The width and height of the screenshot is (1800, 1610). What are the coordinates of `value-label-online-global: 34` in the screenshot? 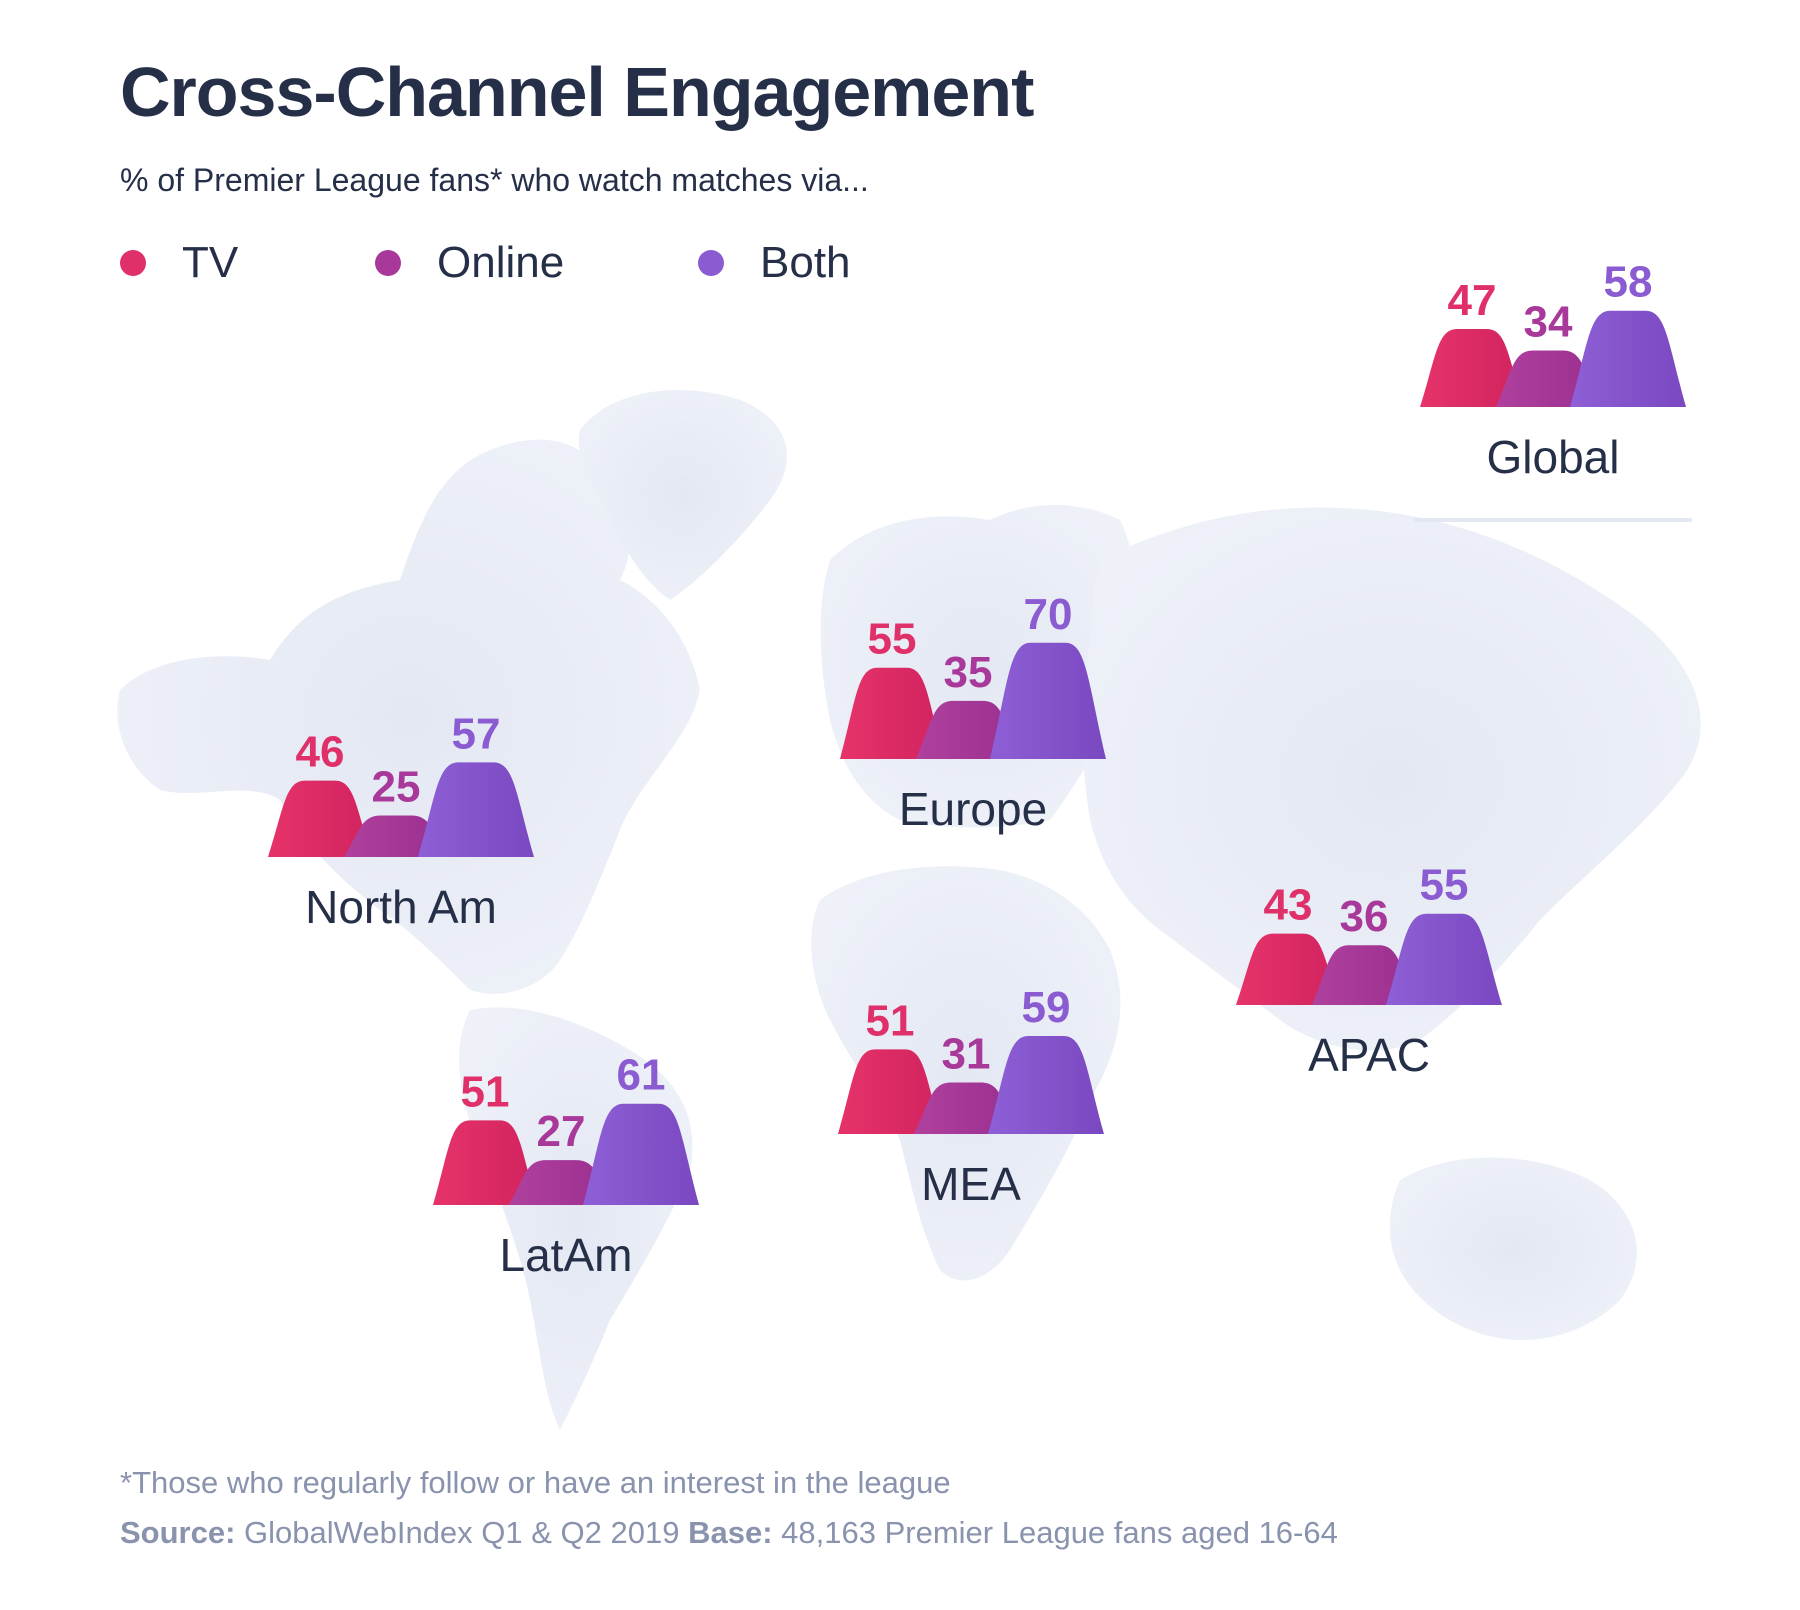 It's located at (1548, 322).